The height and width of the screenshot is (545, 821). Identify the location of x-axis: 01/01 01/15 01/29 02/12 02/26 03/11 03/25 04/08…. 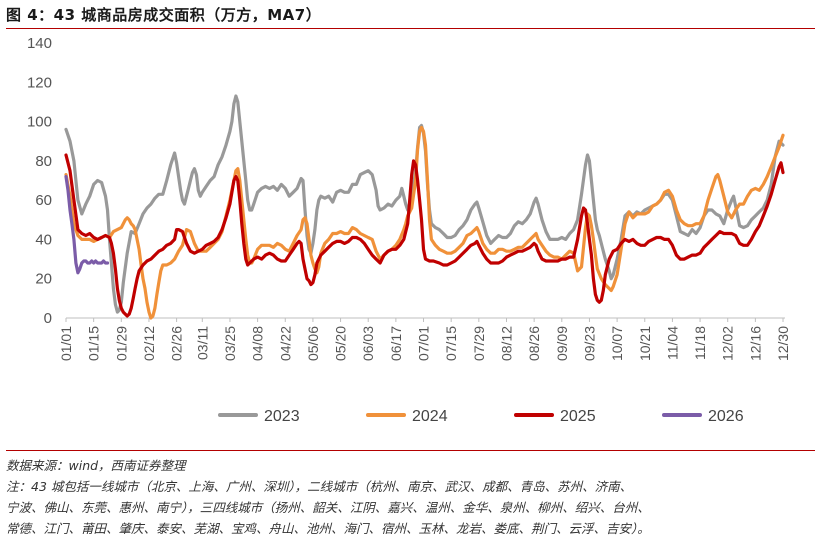
(424, 339).